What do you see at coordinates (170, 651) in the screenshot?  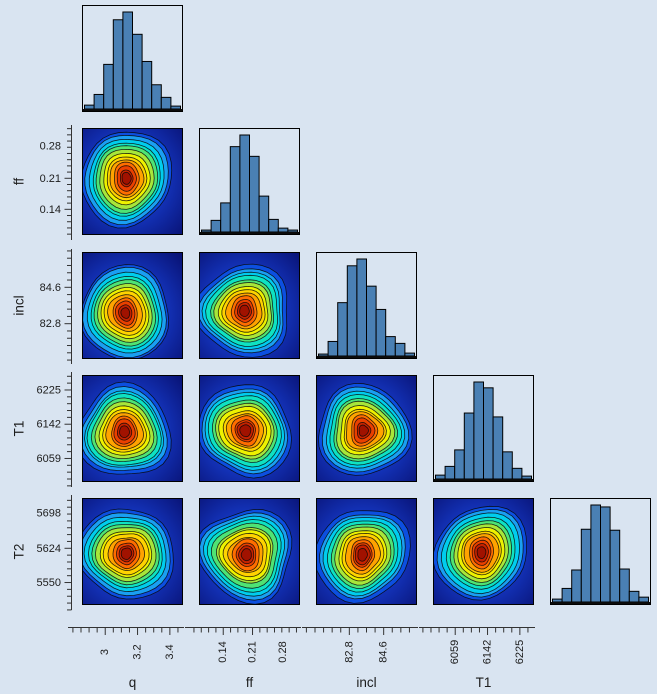 I see `x-tick-label: 3.4` at bounding box center [170, 651].